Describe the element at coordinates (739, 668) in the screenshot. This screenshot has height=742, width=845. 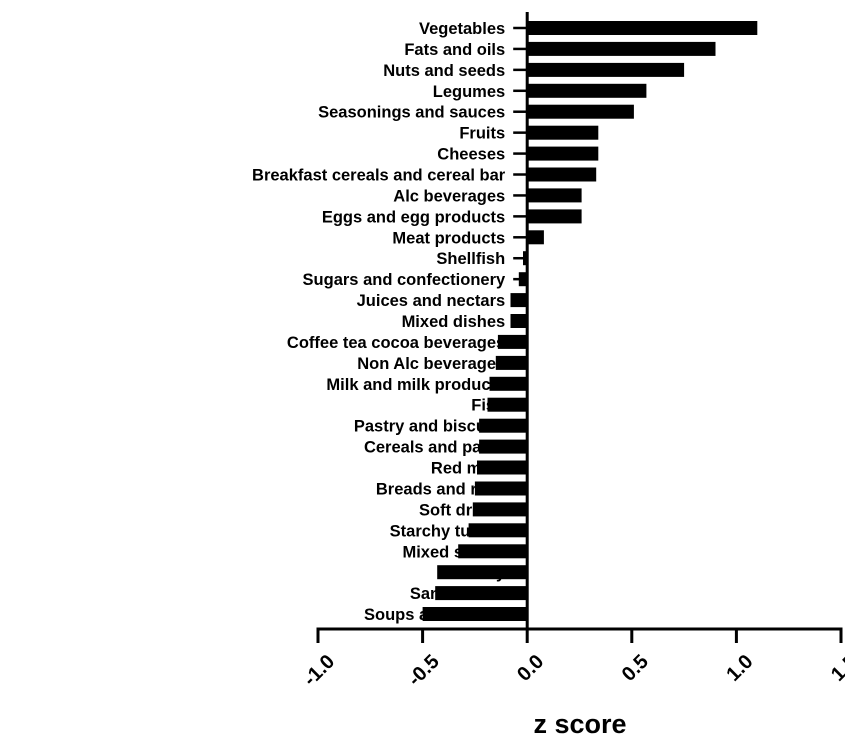
I see `x-tick-label: 1.0` at that location.